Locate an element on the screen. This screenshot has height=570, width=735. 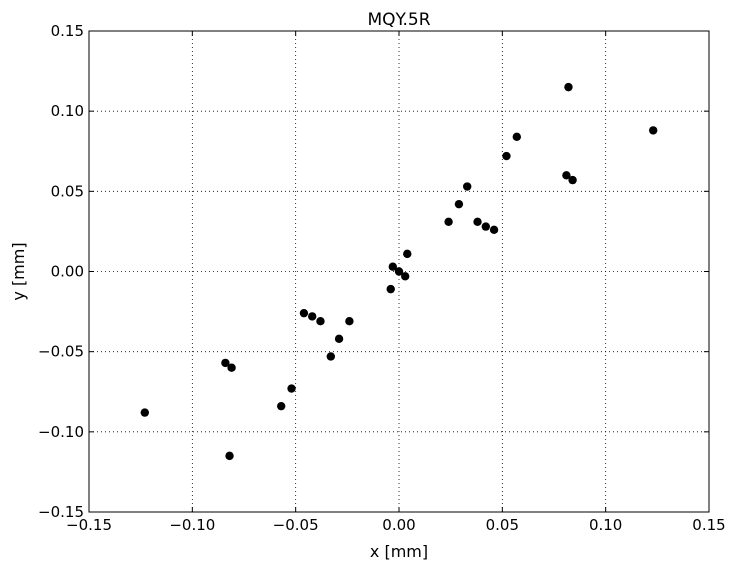
x-tick-label: 0.05 is located at coordinates (502, 525).